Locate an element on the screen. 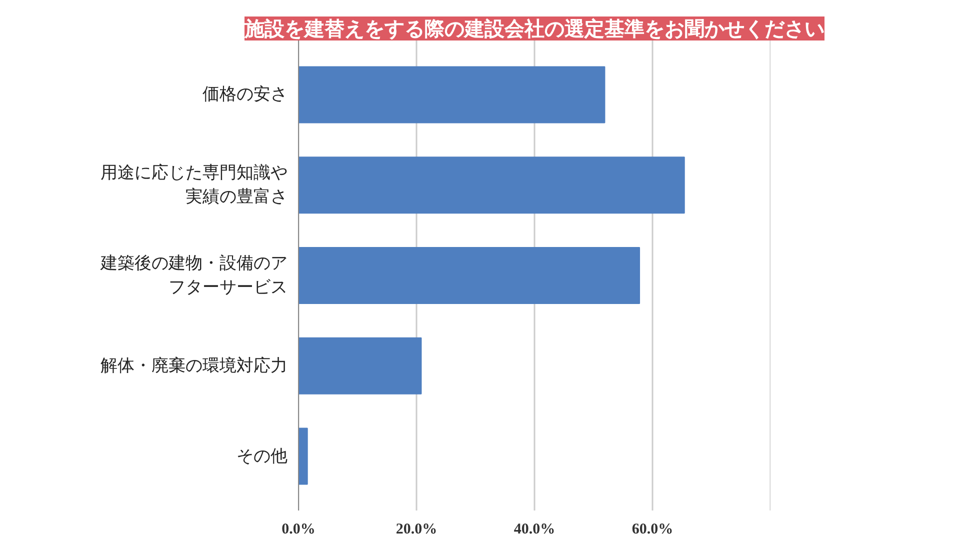 The height and width of the screenshot is (540, 960). x-tick-label: 20.0% is located at coordinates (417, 530).